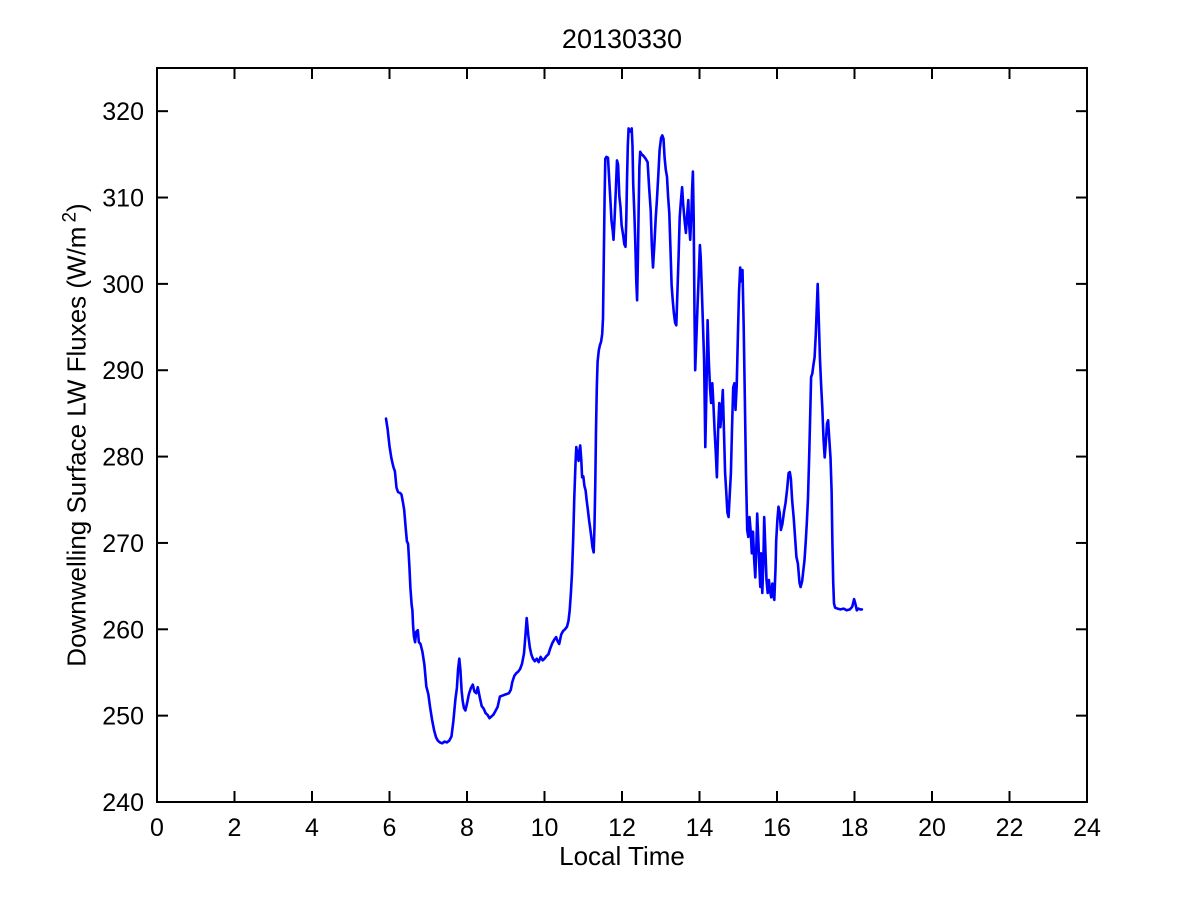 The image size is (1200, 900). What do you see at coordinates (777, 828) in the screenshot?
I see `x-tick-label: 16` at bounding box center [777, 828].